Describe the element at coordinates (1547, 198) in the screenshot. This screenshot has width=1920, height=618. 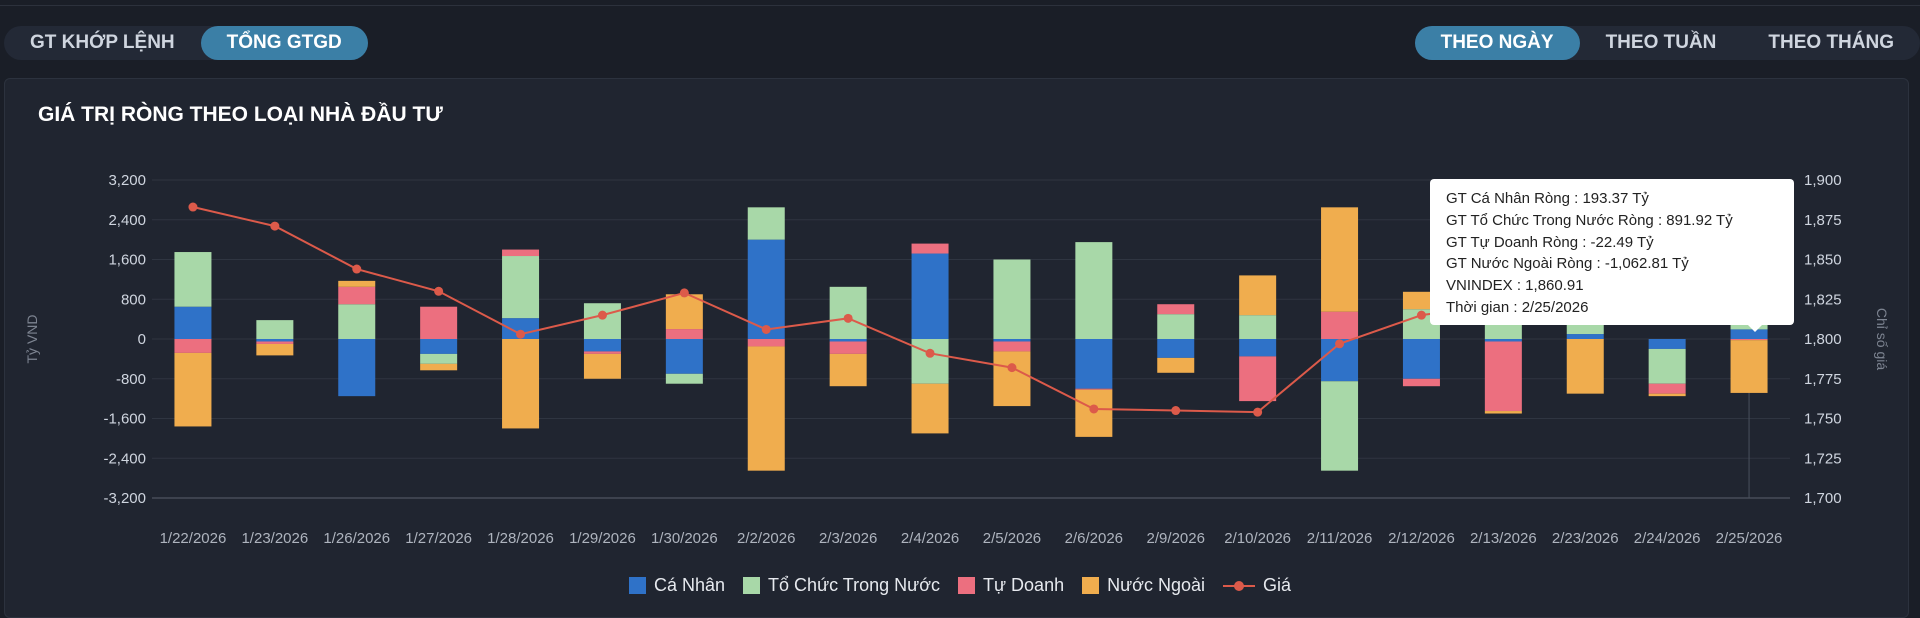
I see `tooltip-line: GT Cá Nhân Ròng : 193.37 Tỷ` at that location.